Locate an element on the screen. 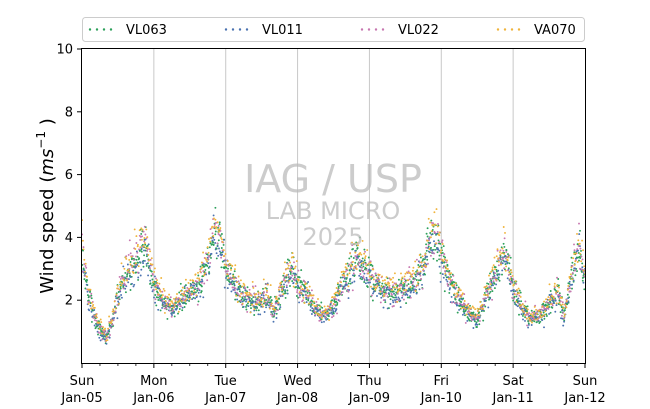 The height and width of the screenshot is (409, 650). x-tick-label: Jan-12 is located at coordinates (584, 398).